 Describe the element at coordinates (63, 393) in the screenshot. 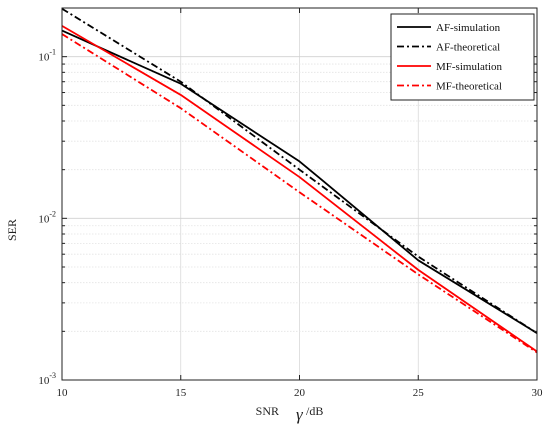

I see `x-tick-label: 10` at that location.